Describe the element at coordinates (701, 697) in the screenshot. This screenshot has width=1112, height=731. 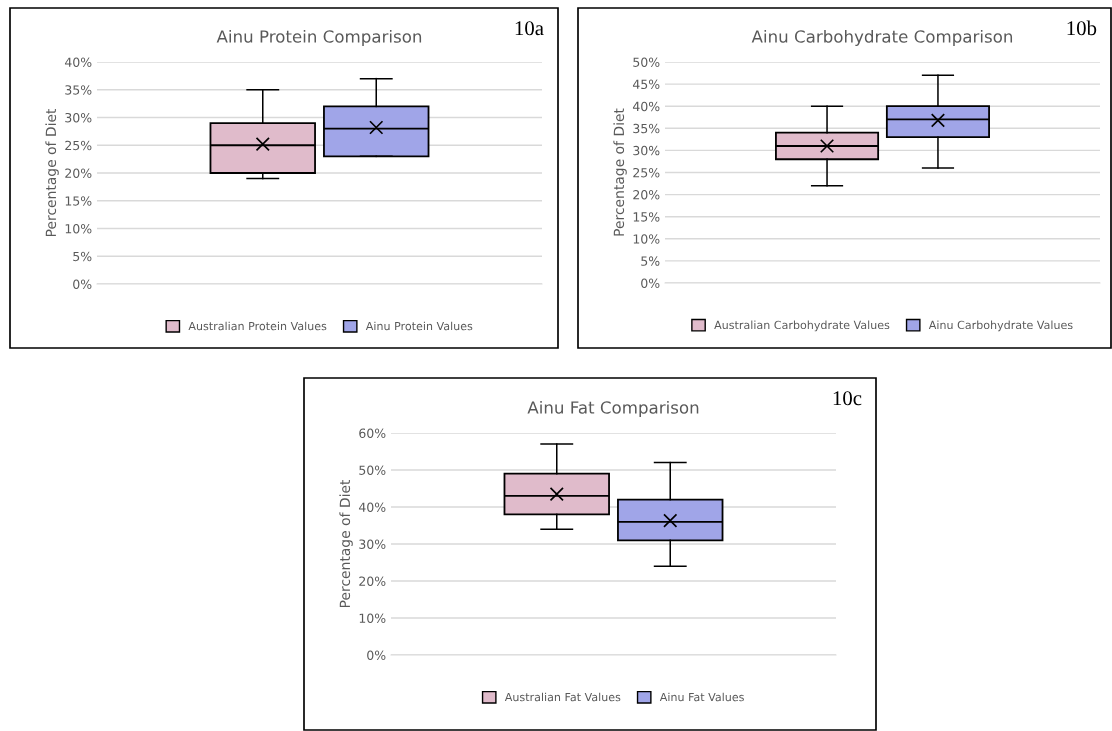
I see `legend-label: Ainu Fat Values` at that location.